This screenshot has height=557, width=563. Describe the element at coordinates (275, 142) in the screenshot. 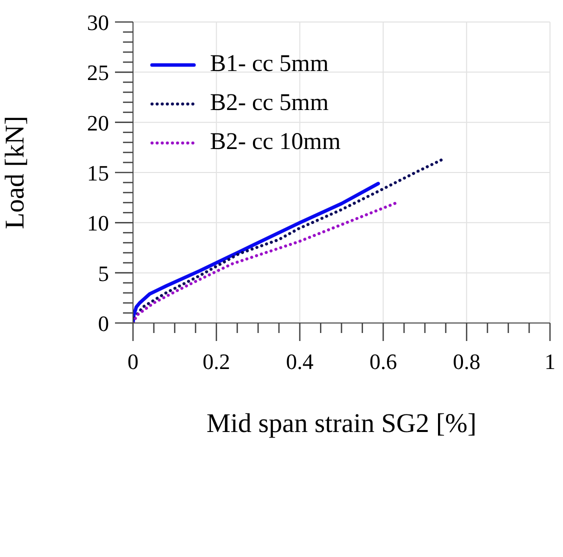

I see `legend-label: B2- cc 10mm` at that location.